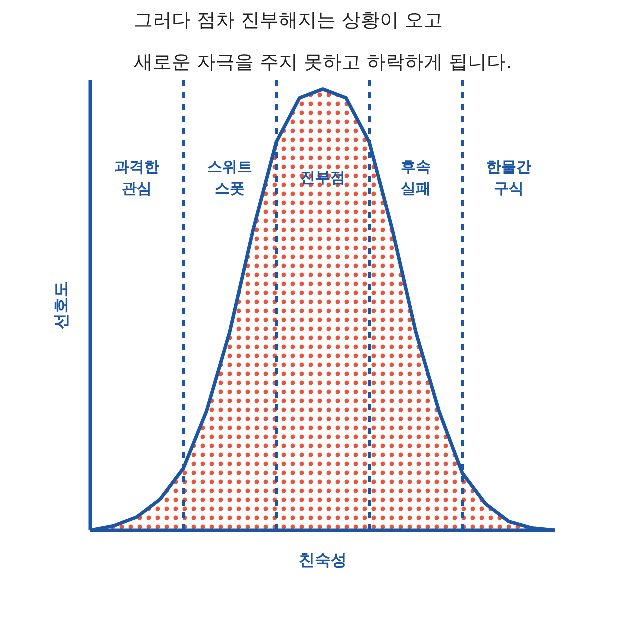  I want to click on annotation: 진부점, so click(323, 177).